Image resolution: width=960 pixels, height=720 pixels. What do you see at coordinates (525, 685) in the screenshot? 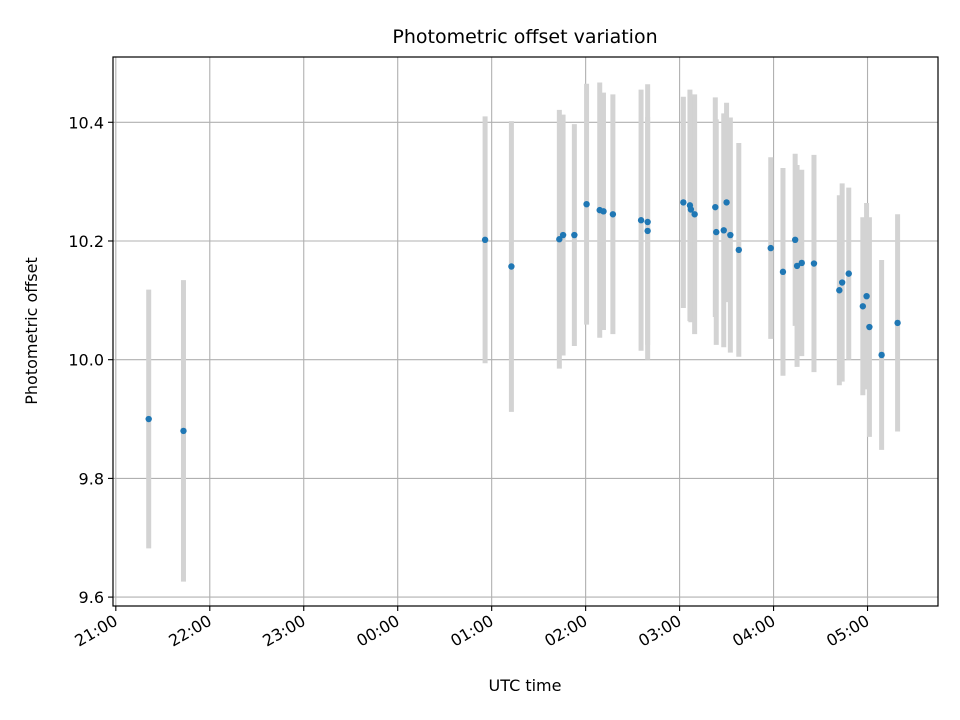
I see `x-axis-label: UTC time` at bounding box center [525, 685].